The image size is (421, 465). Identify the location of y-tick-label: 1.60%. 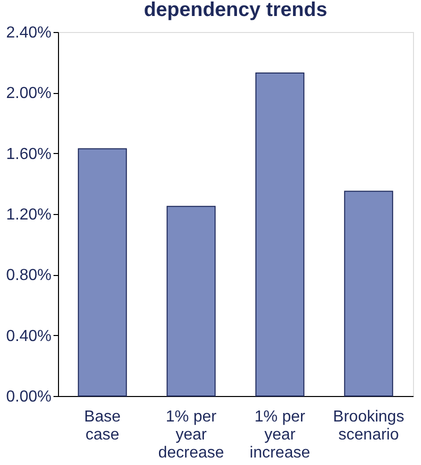
(29, 154).